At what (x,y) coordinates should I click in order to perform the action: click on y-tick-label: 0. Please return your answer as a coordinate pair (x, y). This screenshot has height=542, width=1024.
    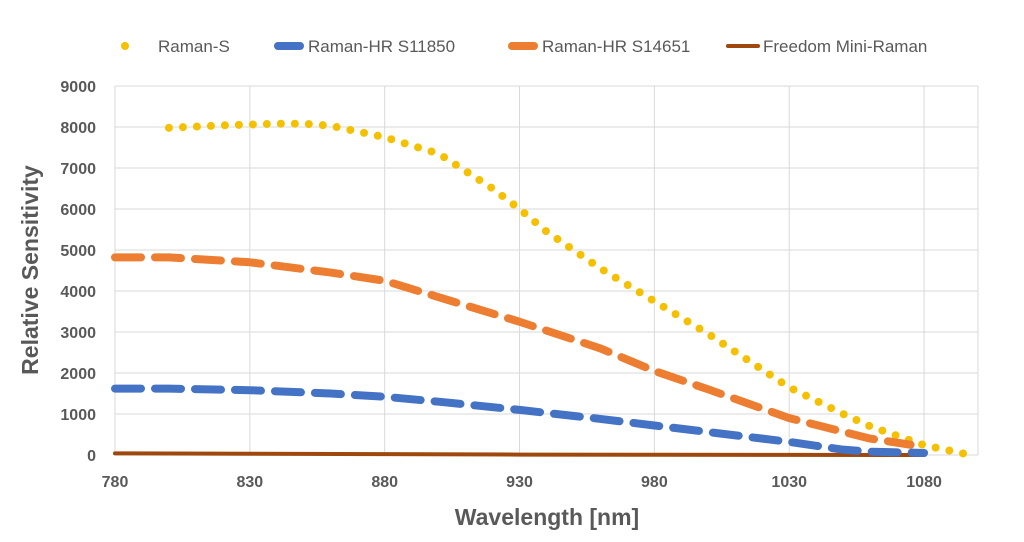
    Looking at the image, I should click on (91, 456).